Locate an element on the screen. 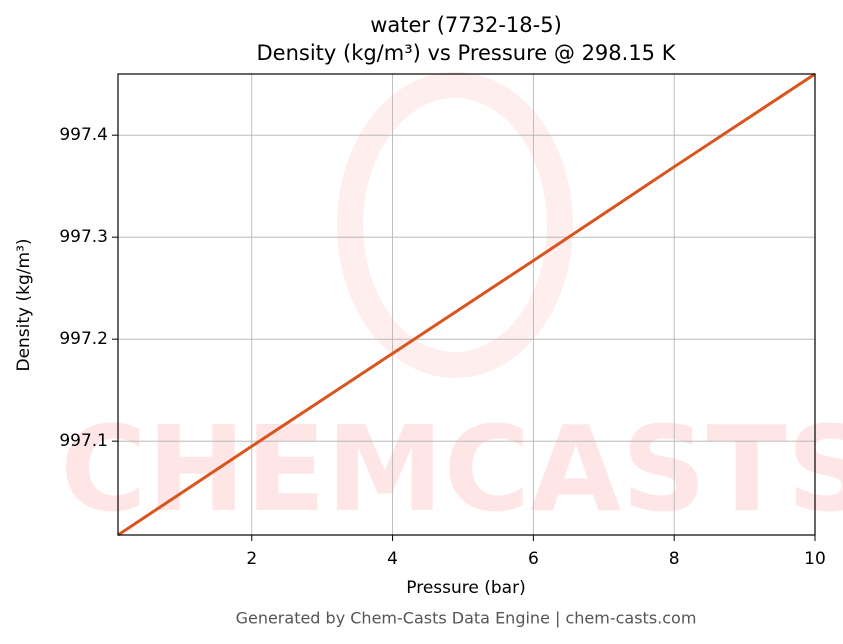 This screenshot has width=843, height=644. x-tick-label: 2 is located at coordinates (251, 559).